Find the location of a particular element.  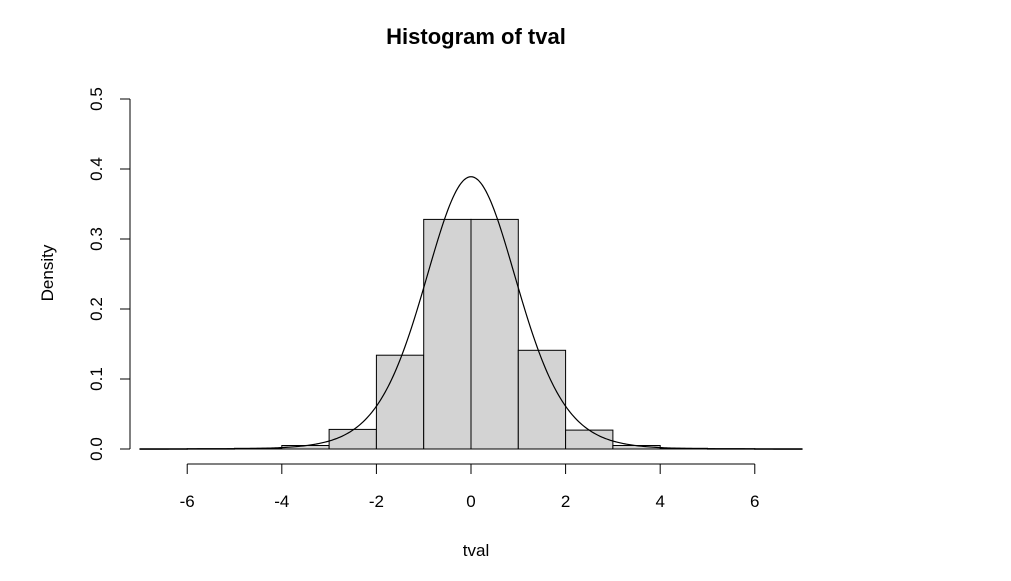

x-axis-label: tval is located at coordinates (476, 550).